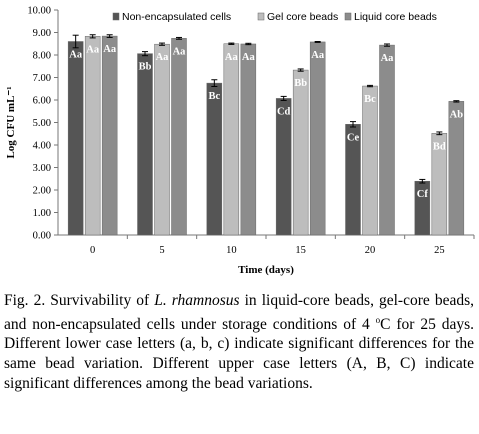  What do you see at coordinates (42, 101) in the screenshot?
I see `y-tick-label: 6.00` at bounding box center [42, 101].